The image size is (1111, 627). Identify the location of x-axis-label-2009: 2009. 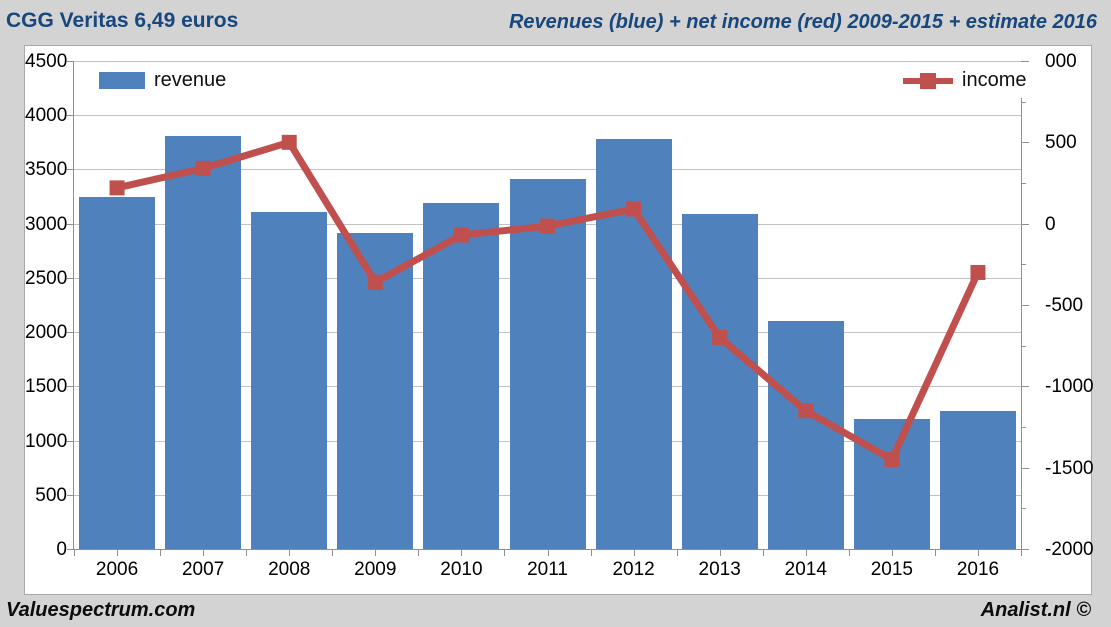
(375, 569).